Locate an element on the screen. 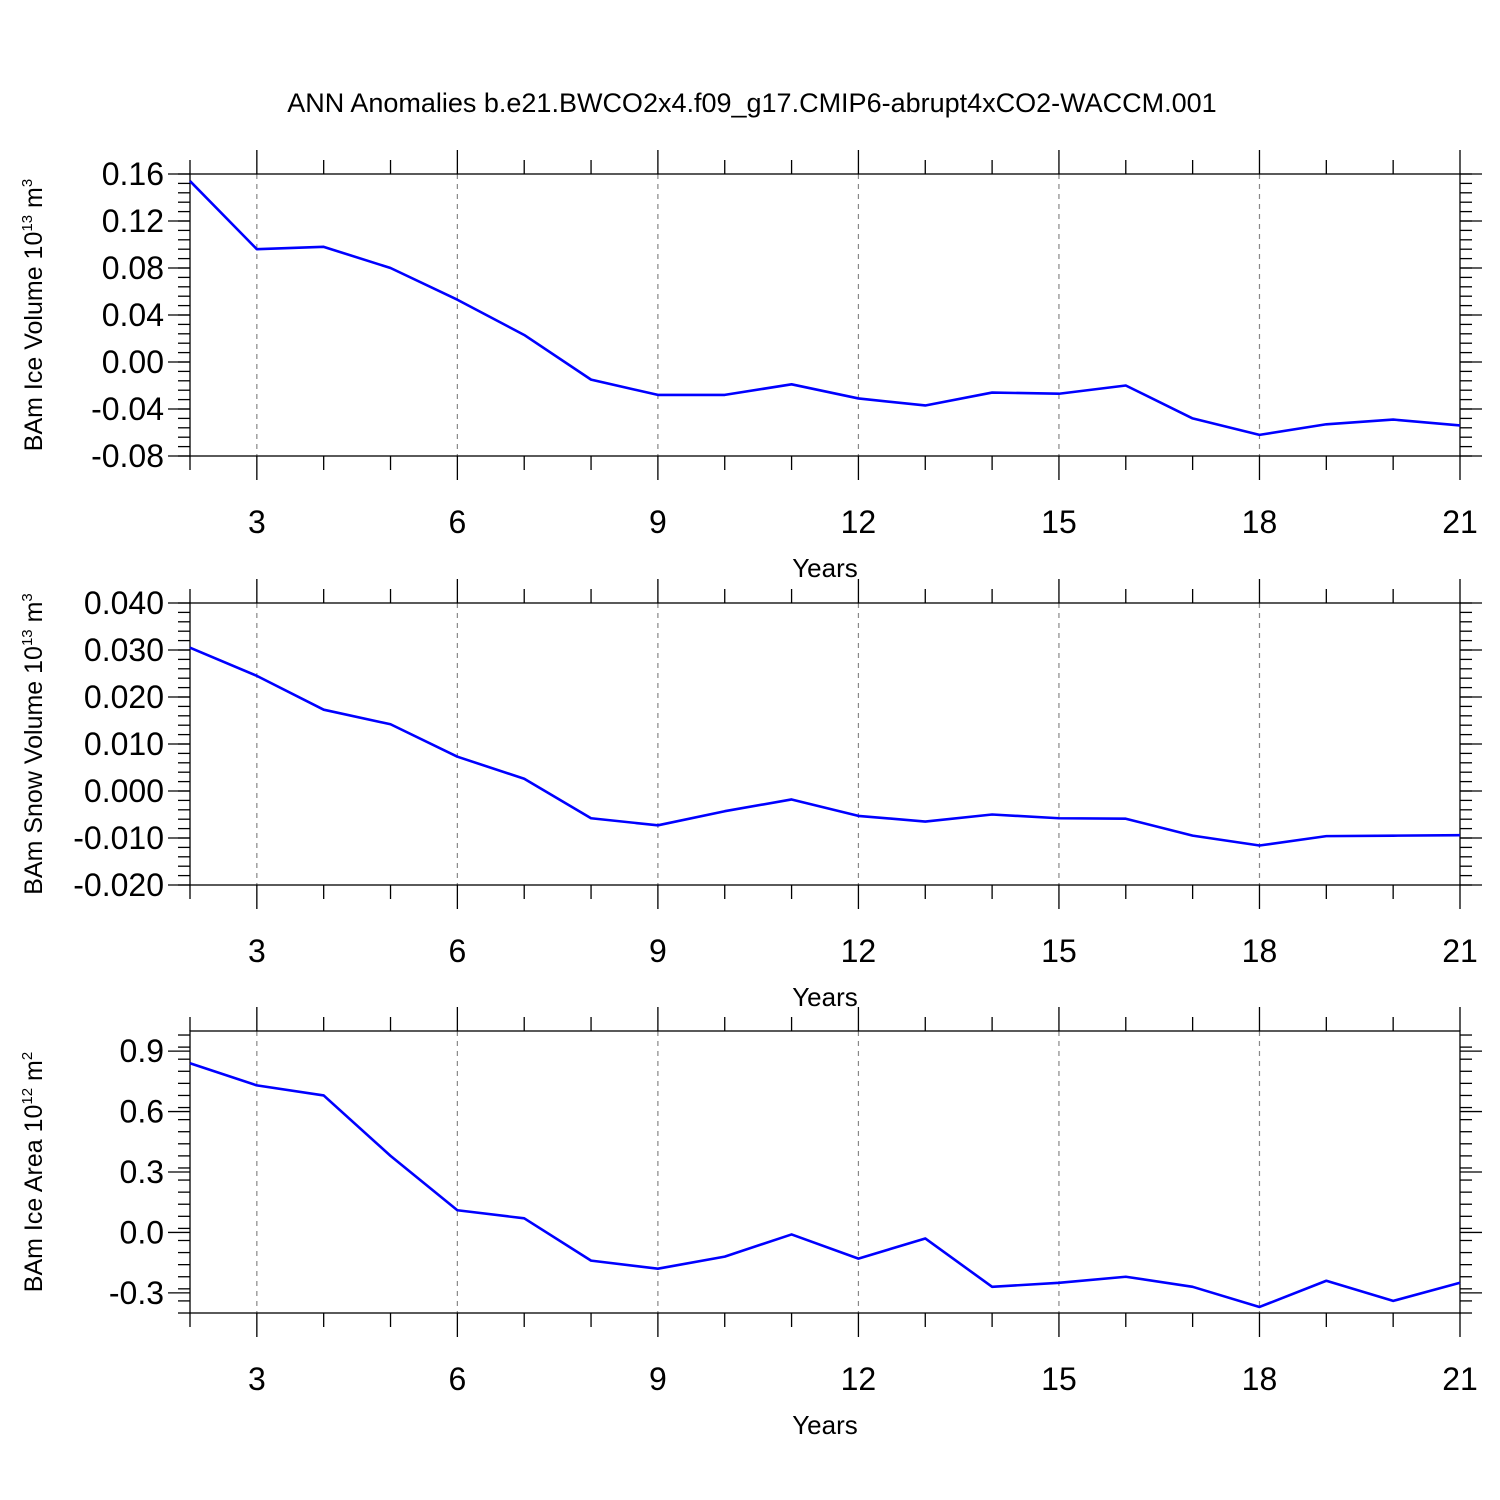 The width and height of the screenshot is (1500, 1500). chart-2-xtick-label: 21 is located at coordinates (1460, 951).